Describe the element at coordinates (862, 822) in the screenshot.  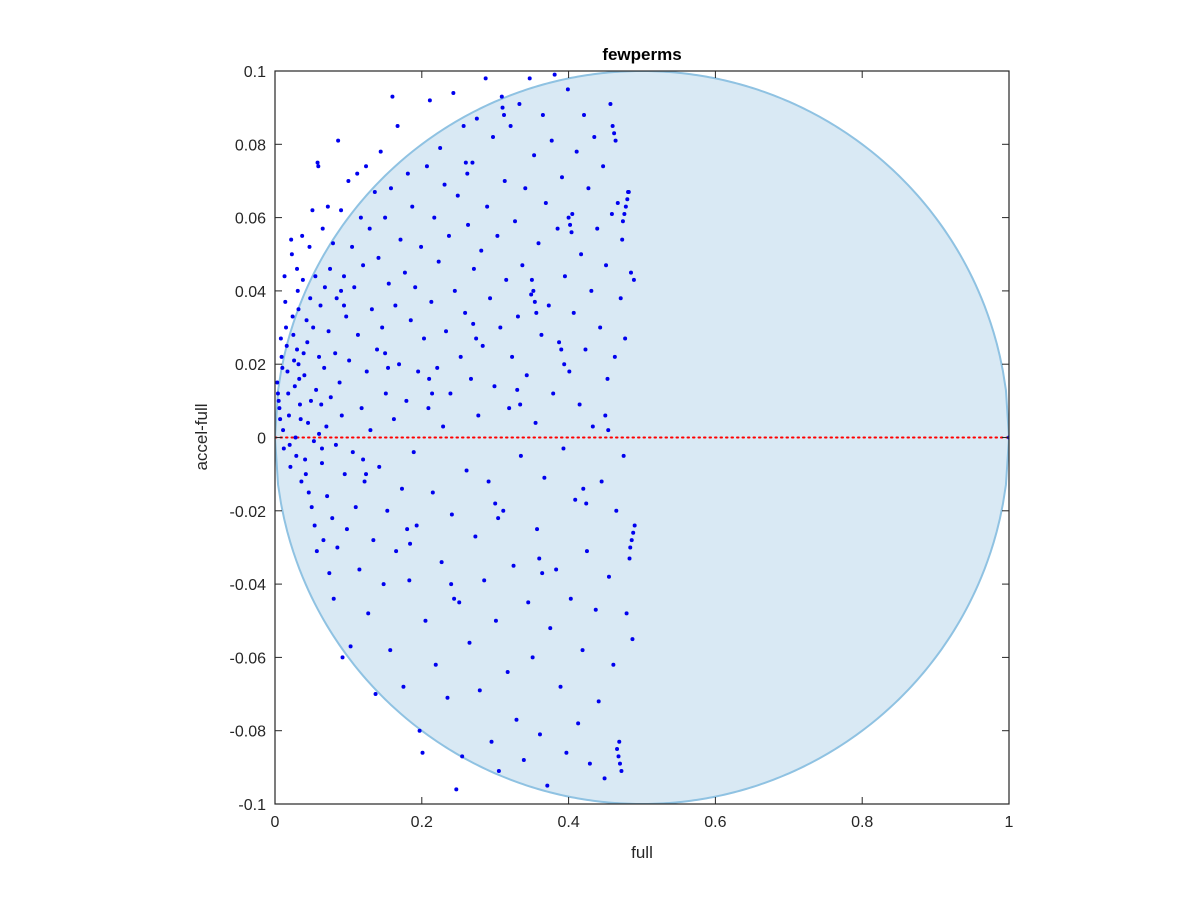
I see `x-tick-label: 0.8` at that location.